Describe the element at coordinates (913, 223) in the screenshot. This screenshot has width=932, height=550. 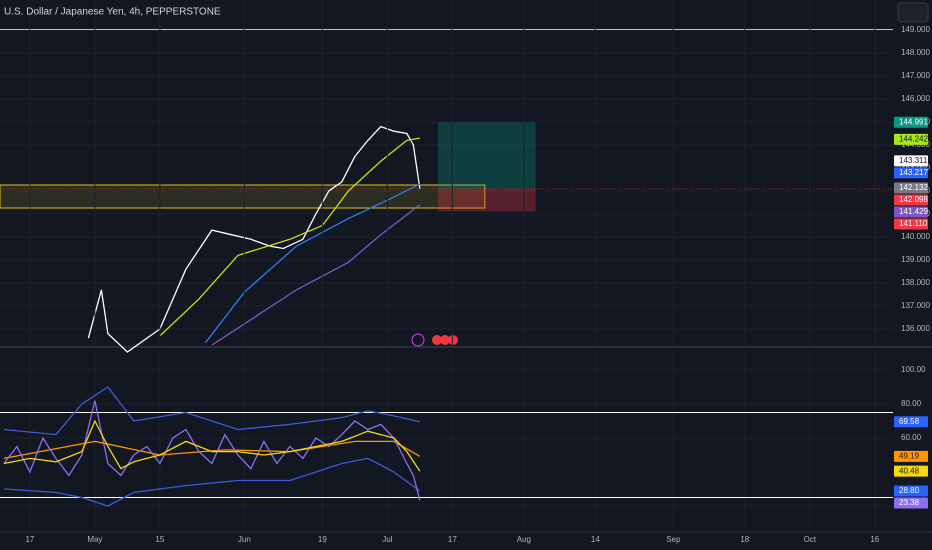
I see `price-badge-label: 141.110` at that location.